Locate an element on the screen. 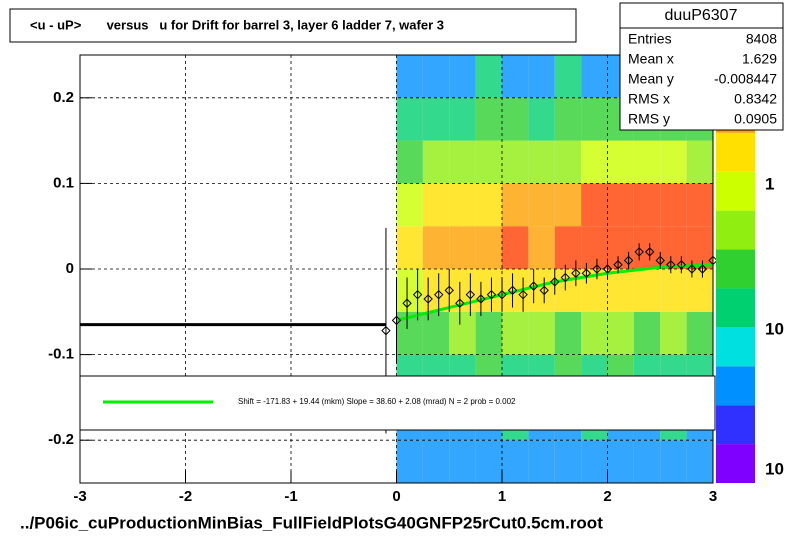 The height and width of the screenshot is (537, 795). stats-label: Mean x is located at coordinates (651, 59).